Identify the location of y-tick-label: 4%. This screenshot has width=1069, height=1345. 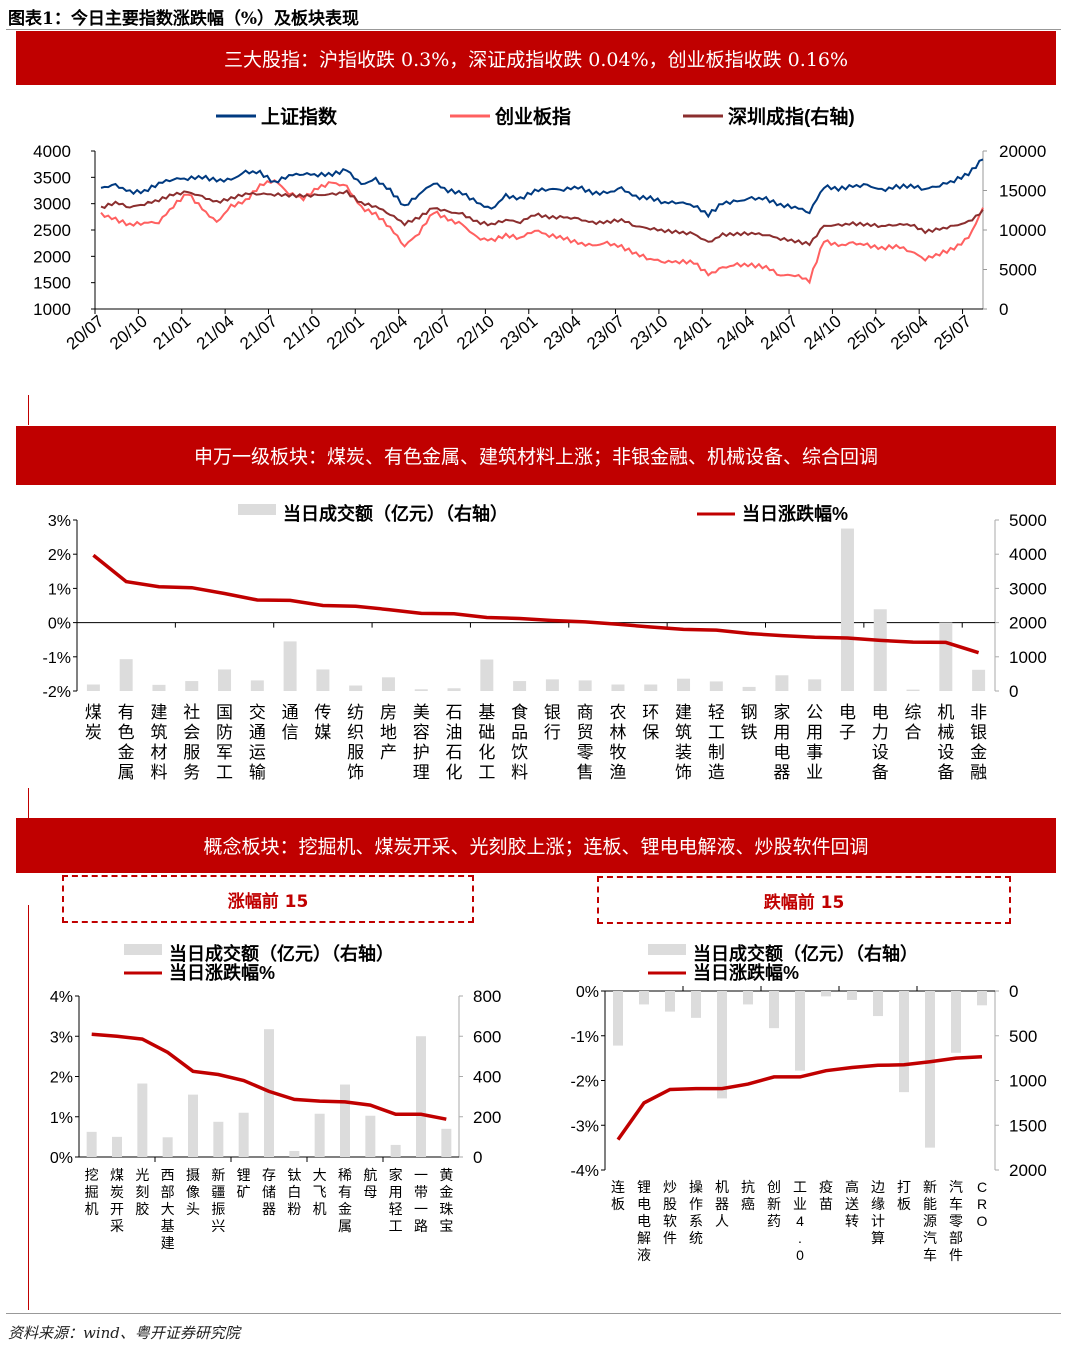
(61, 997).